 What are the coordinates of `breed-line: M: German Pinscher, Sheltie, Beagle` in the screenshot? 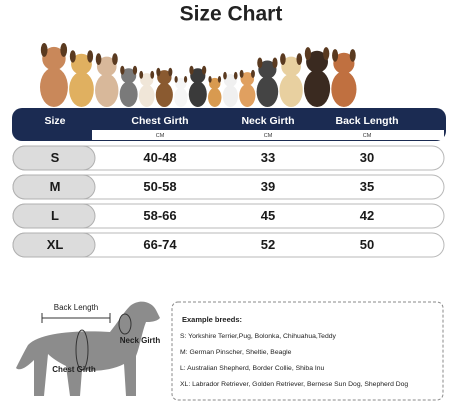 It's located at (236, 352).